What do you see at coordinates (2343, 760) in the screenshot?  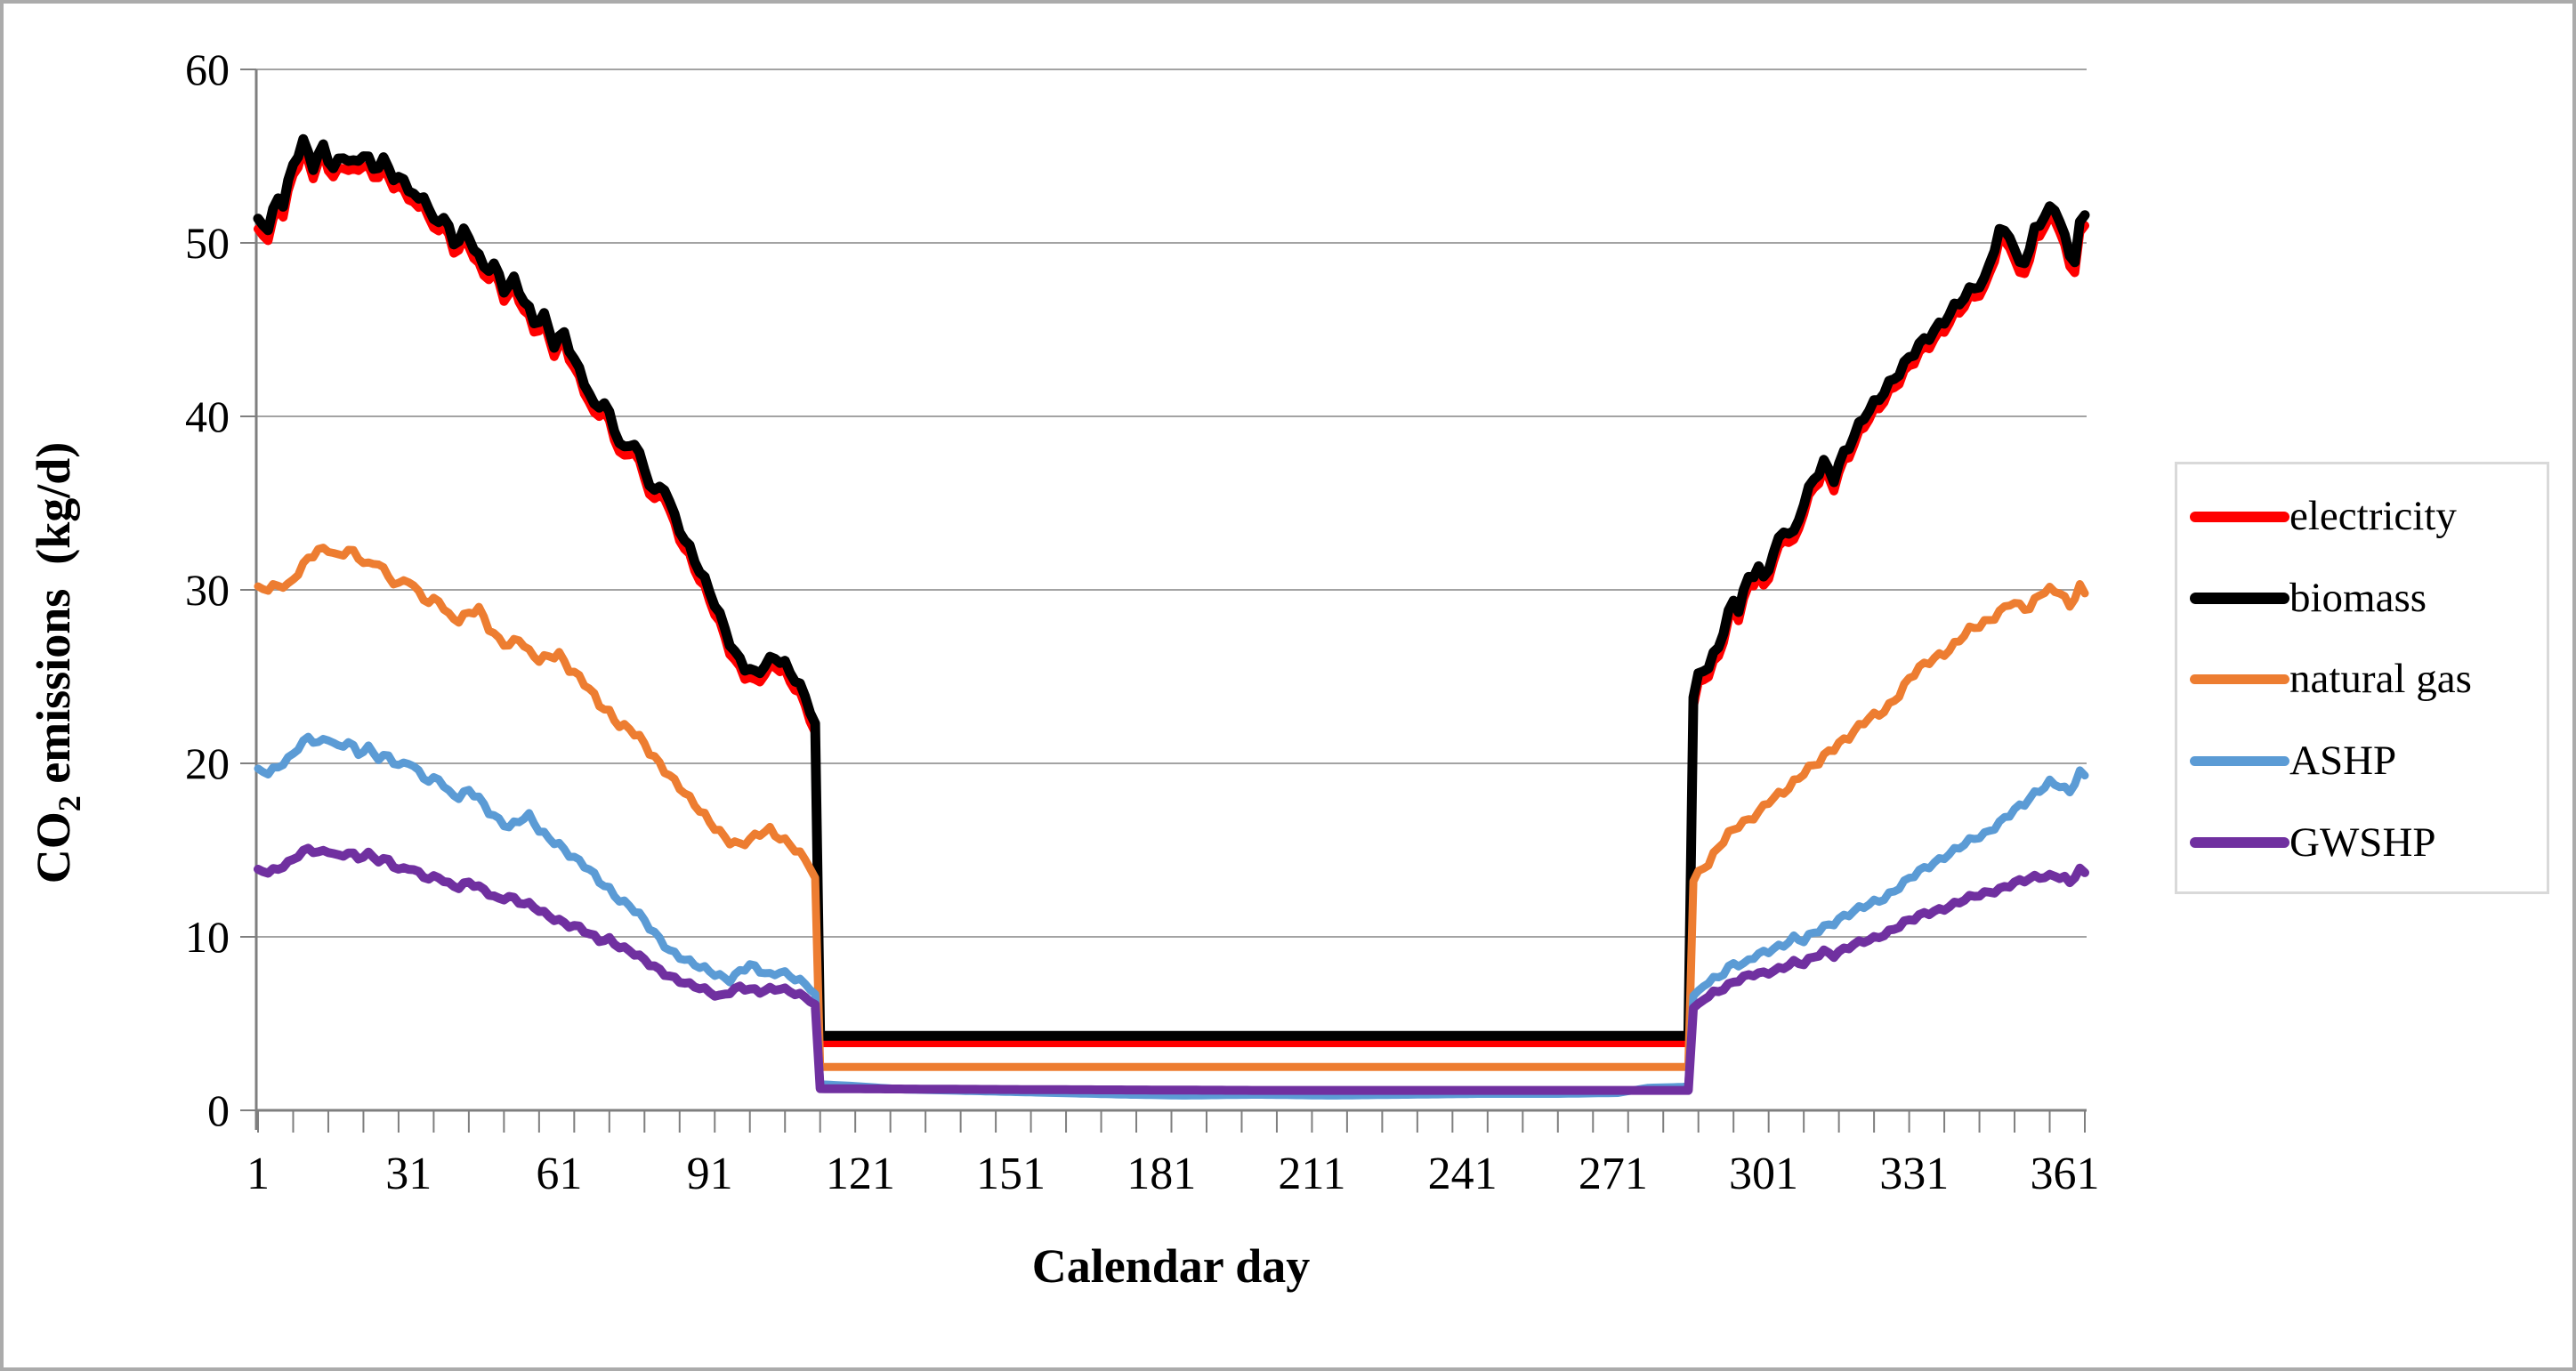 I see `legend-label-ASHP: ASHP` at bounding box center [2343, 760].